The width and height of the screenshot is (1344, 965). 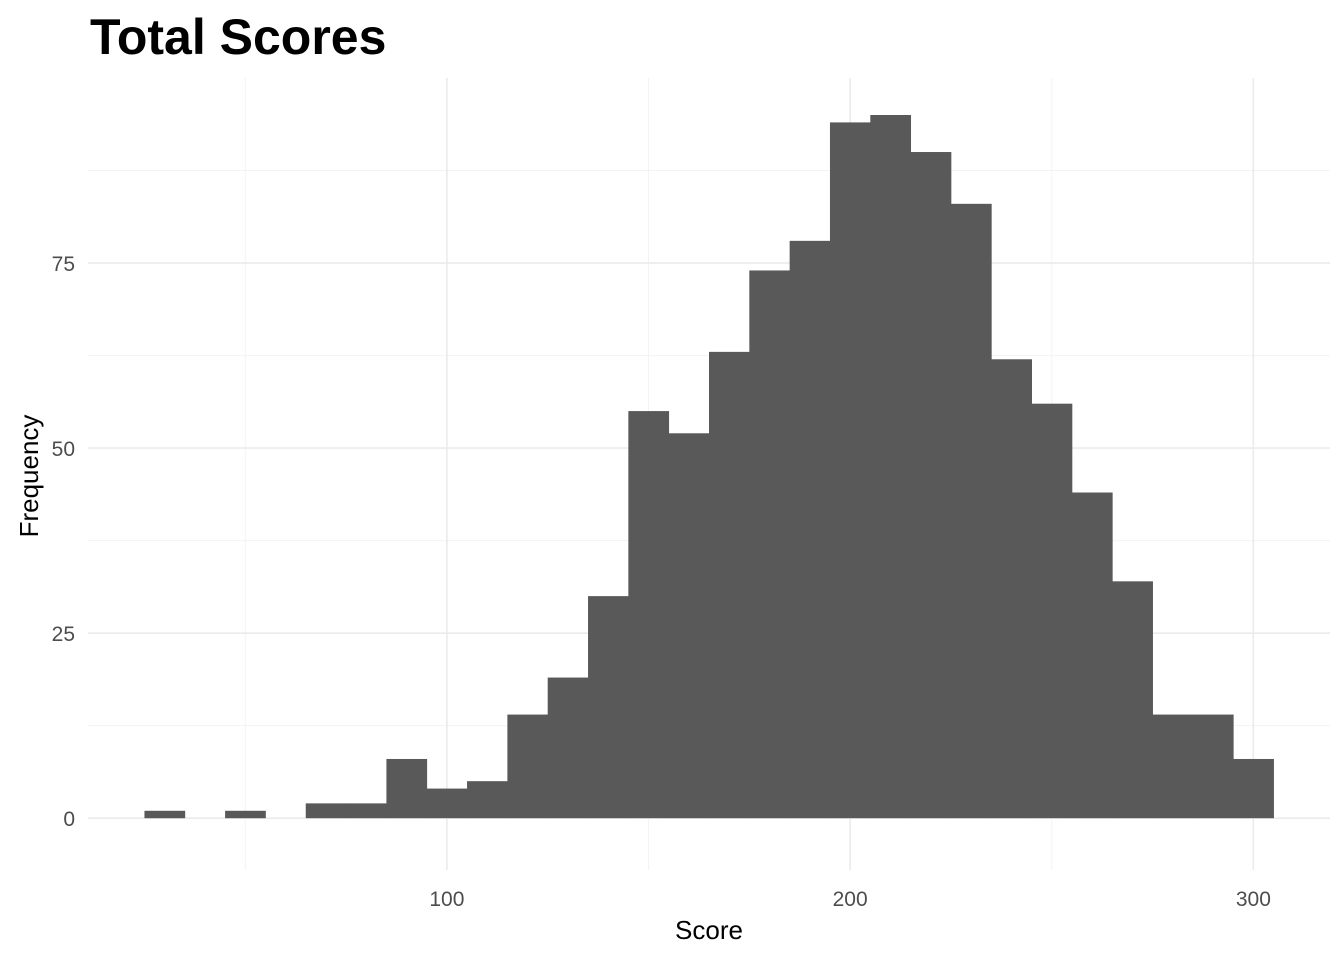 What do you see at coordinates (709, 930) in the screenshot?
I see `x-axis-title: Score` at bounding box center [709, 930].